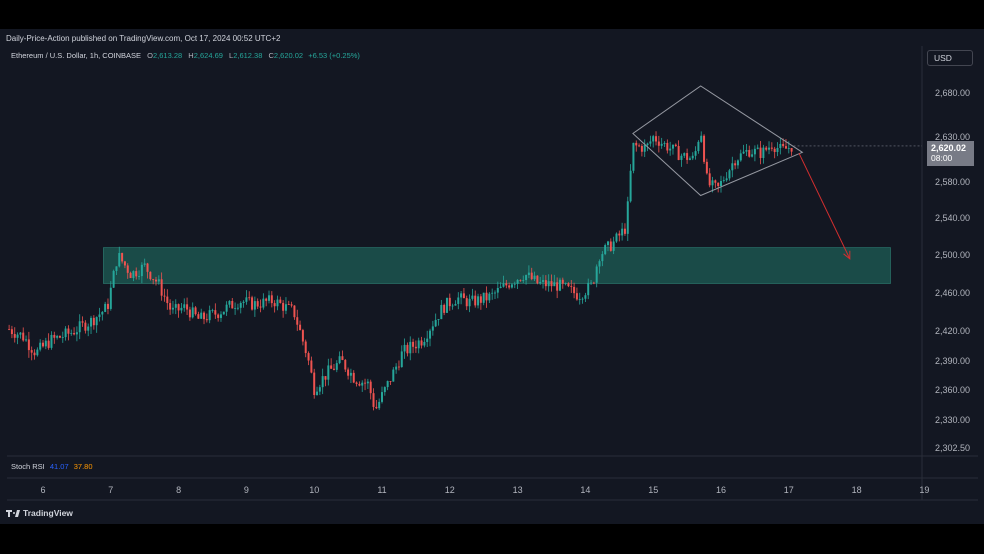 Image resolution: width=984 pixels, height=554 pixels. I want to click on x-tick-label: 17, so click(789, 490).